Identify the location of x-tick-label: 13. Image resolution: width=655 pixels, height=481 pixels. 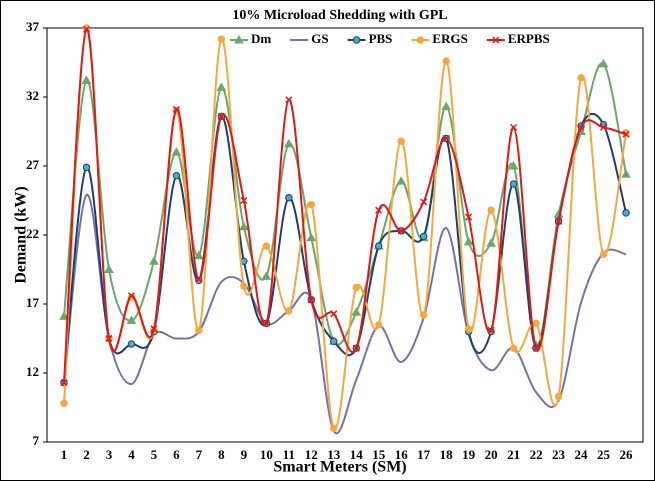
(334, 454).